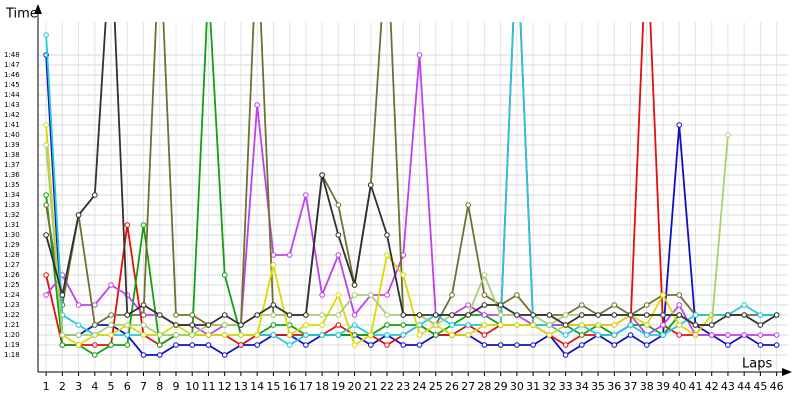  I want to click on x-tick-label: 13, so click(241, 386).